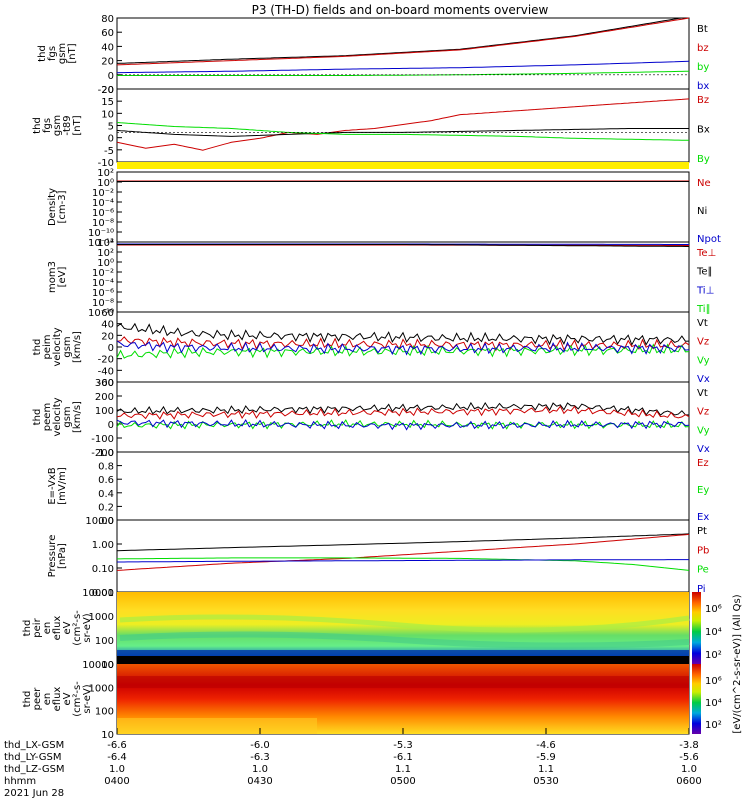  I want to click on y-tick-label: 10000, so click(98, 593).